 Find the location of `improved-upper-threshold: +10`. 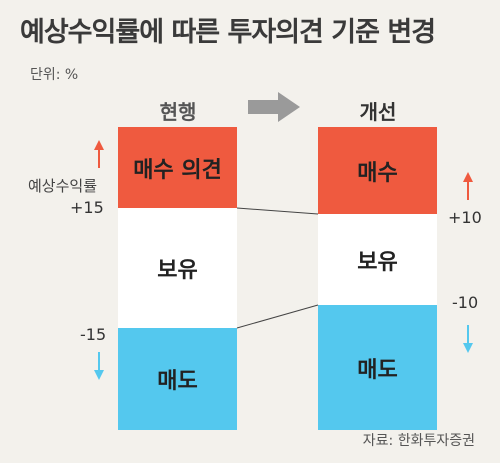

improved-upper-threshold: +10 is located at coordinates (465, 217).